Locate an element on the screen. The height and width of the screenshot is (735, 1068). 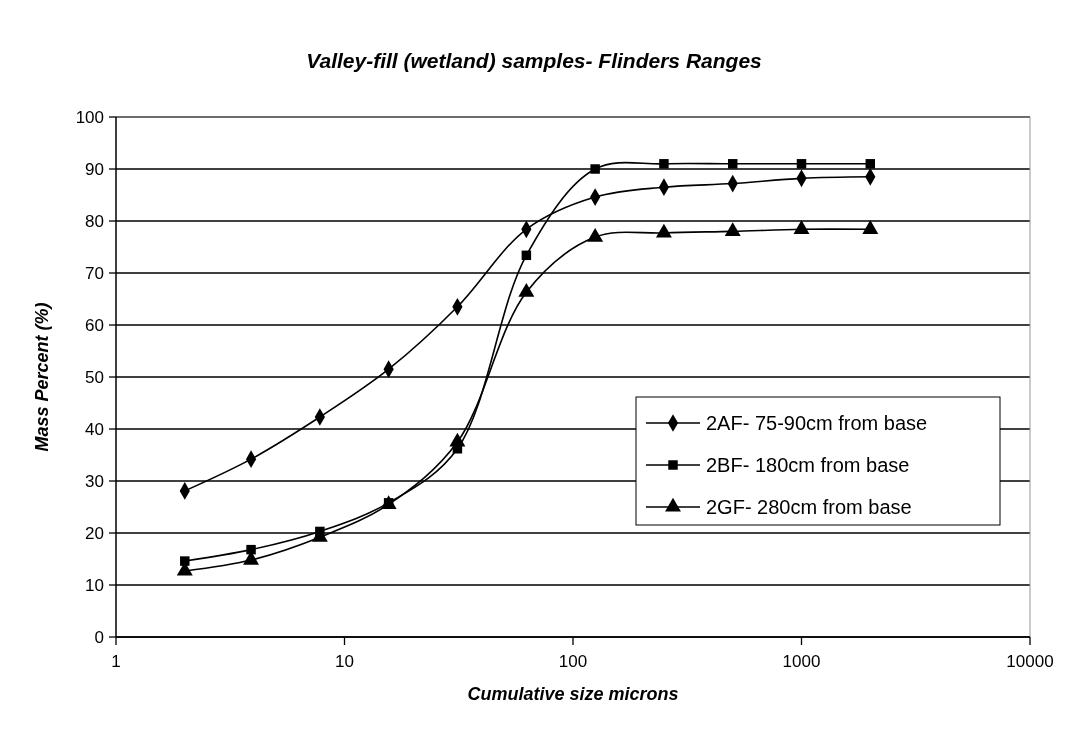
y-tick-label: 100 is located at coordinates (89, 117).